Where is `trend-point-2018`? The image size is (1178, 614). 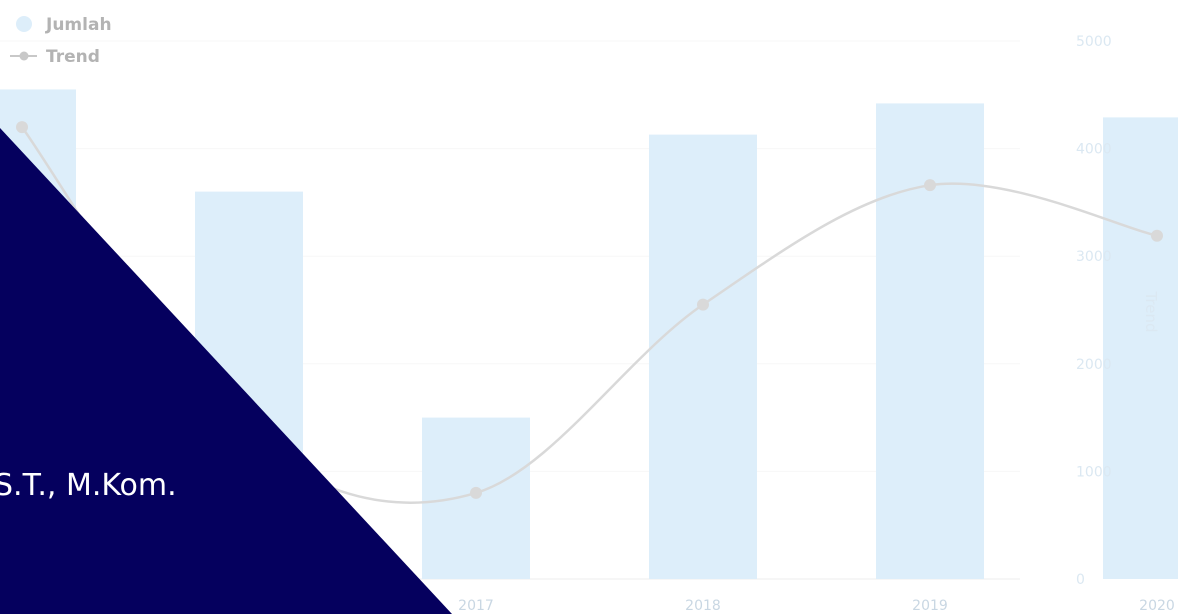
trend-point-2018 is located at coordinates (703, 304).